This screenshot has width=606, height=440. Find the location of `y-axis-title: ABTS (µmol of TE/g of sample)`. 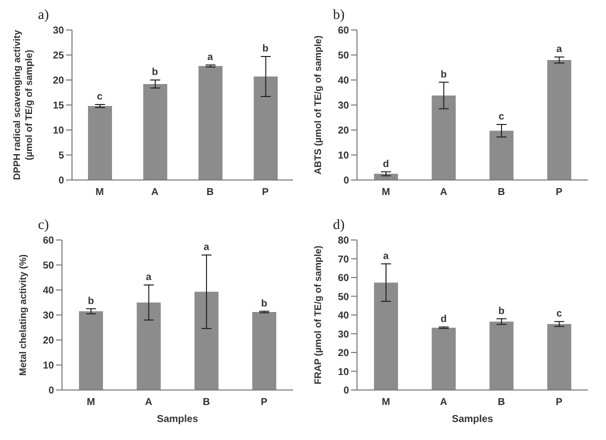

y-axis-title: ABTS (µmol of TE/g of sample) is located at coordinates (318, 105).